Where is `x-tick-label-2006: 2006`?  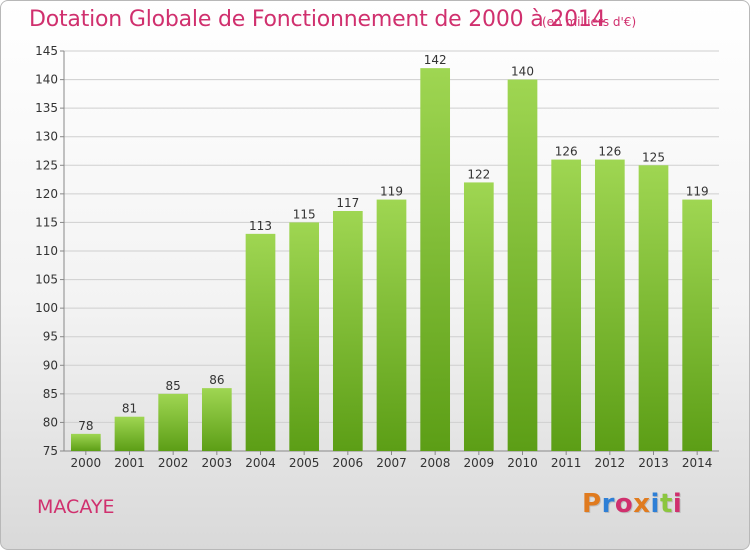 x-tick-label-2006: 2006 is located at coordinates (348, 463).